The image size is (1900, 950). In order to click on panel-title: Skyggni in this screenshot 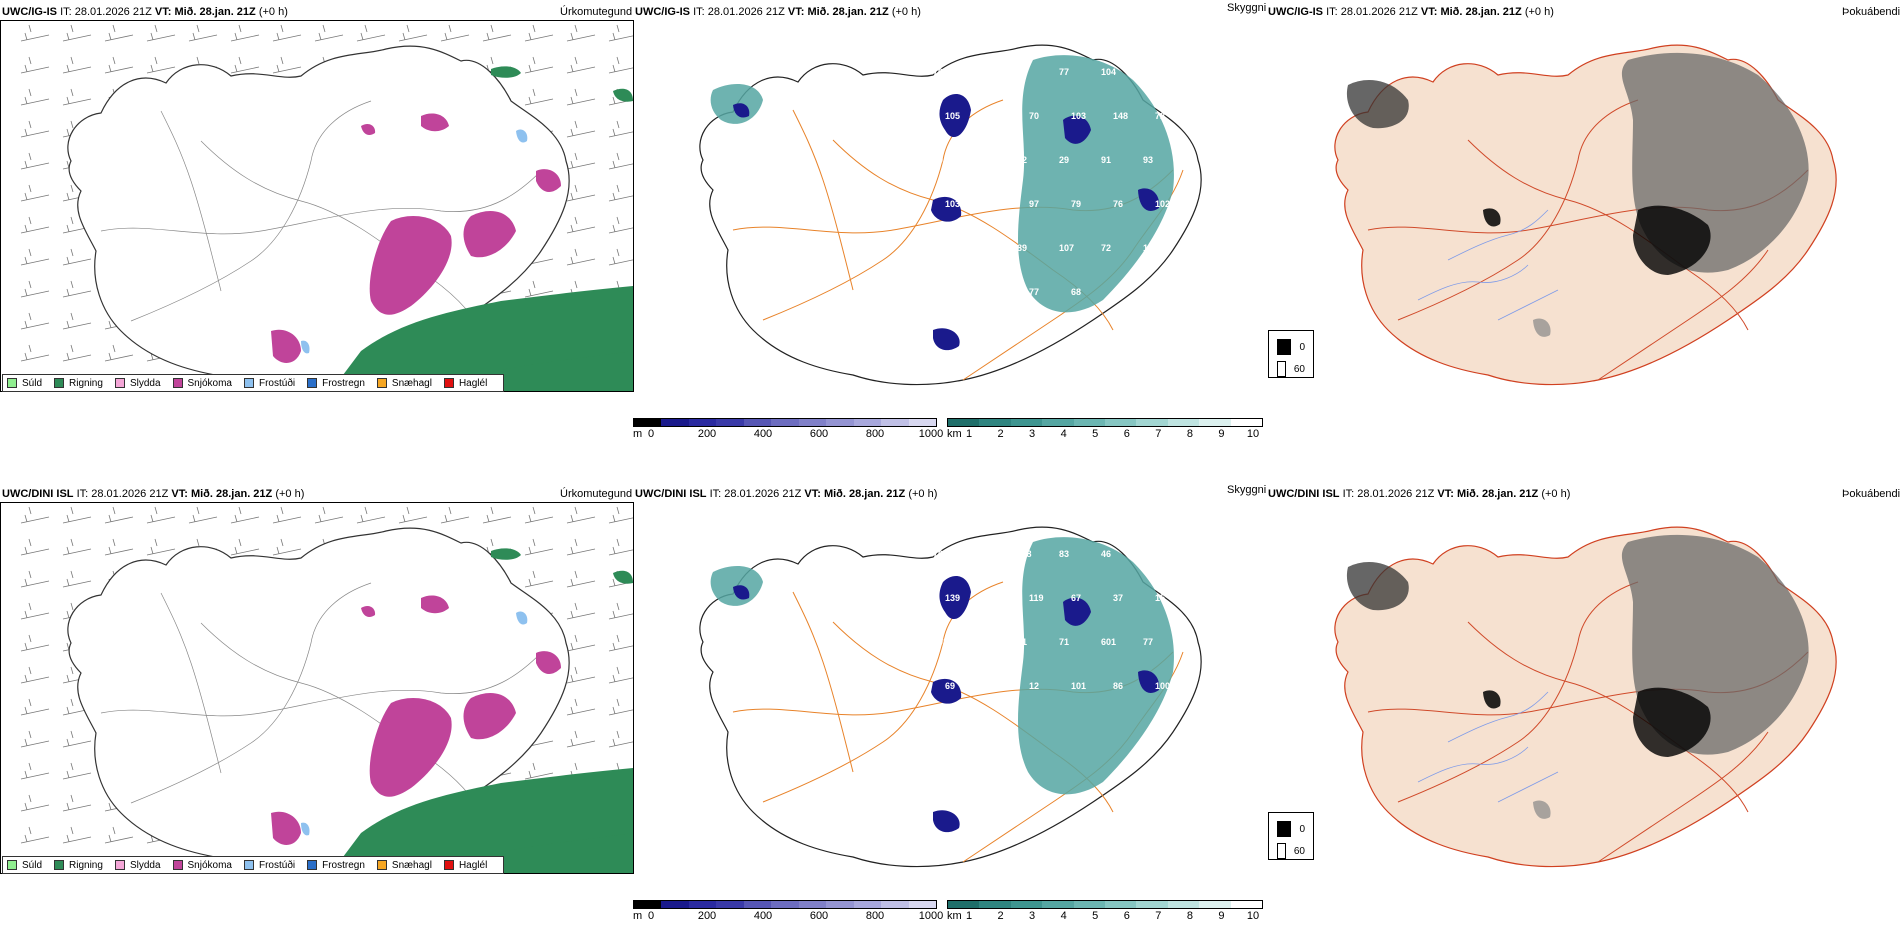, I will do `click(1247, 8)`.